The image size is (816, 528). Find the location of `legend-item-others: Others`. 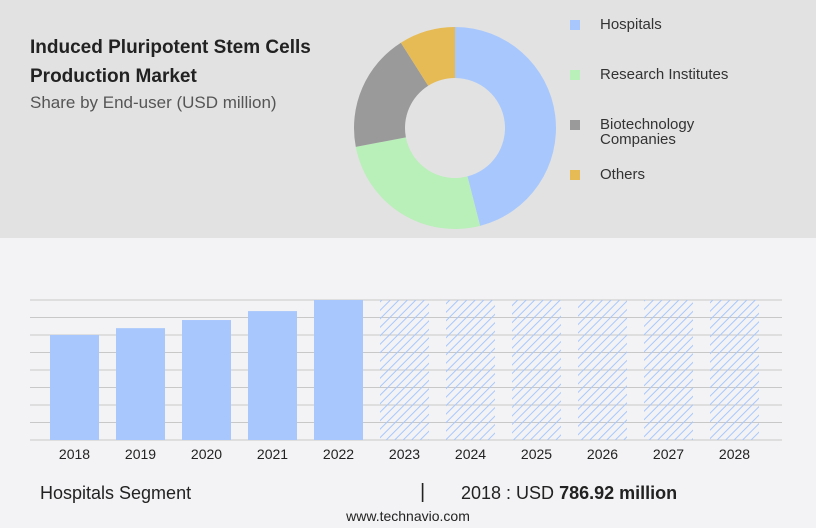

legend-item-others: Others is located at coordinates (690, 183).